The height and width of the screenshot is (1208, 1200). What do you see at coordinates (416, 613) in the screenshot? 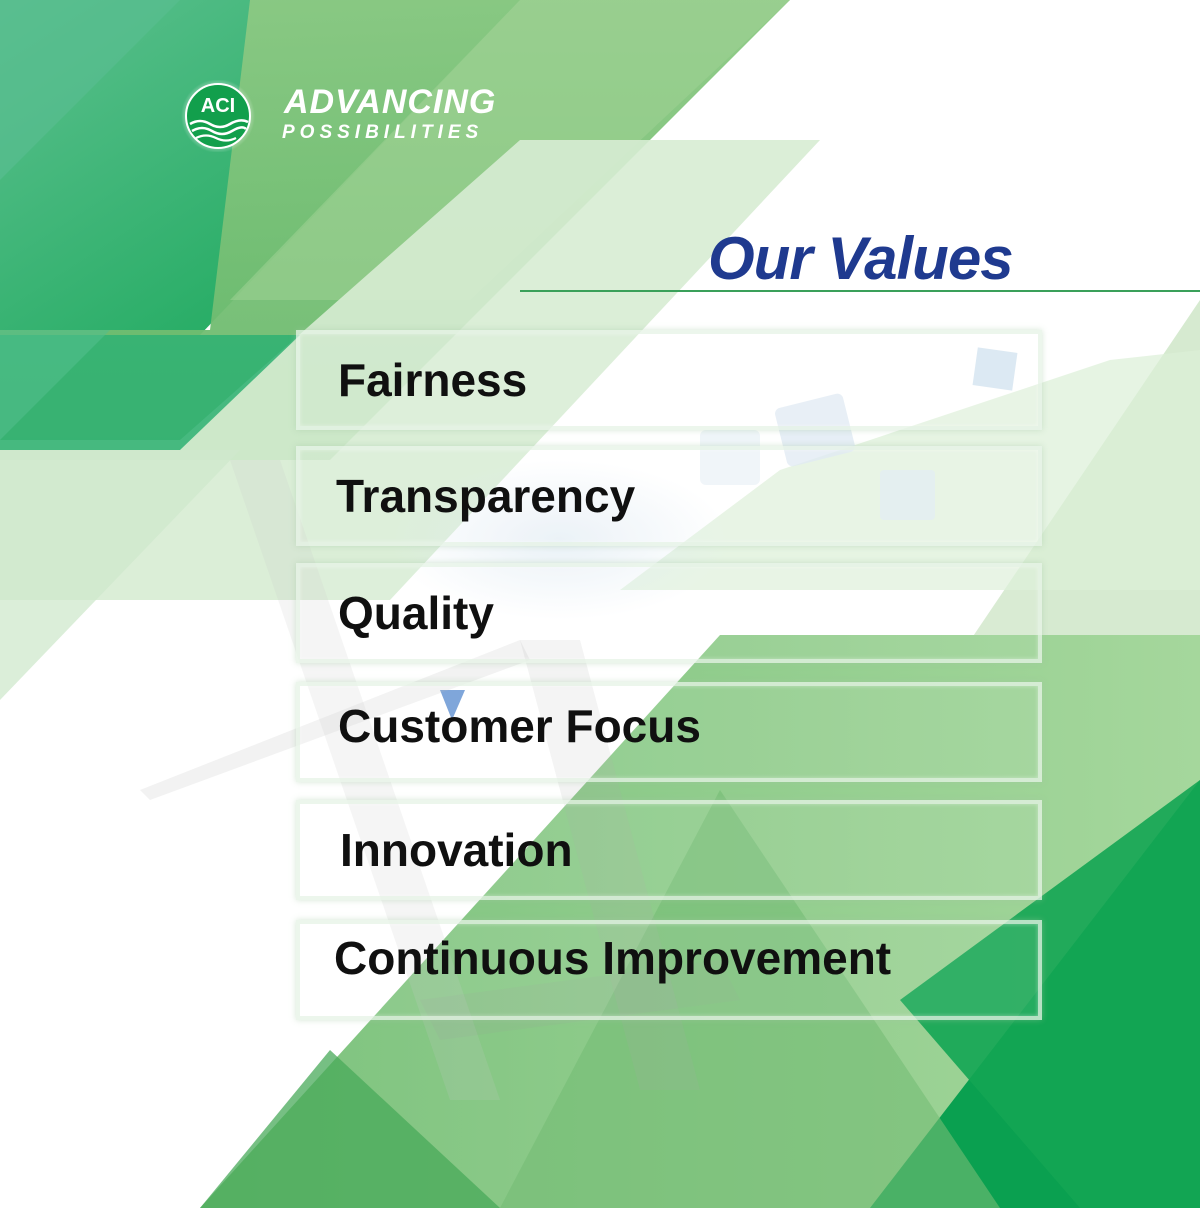
I see `value-label: Quality` at bounding box center [416, 613].